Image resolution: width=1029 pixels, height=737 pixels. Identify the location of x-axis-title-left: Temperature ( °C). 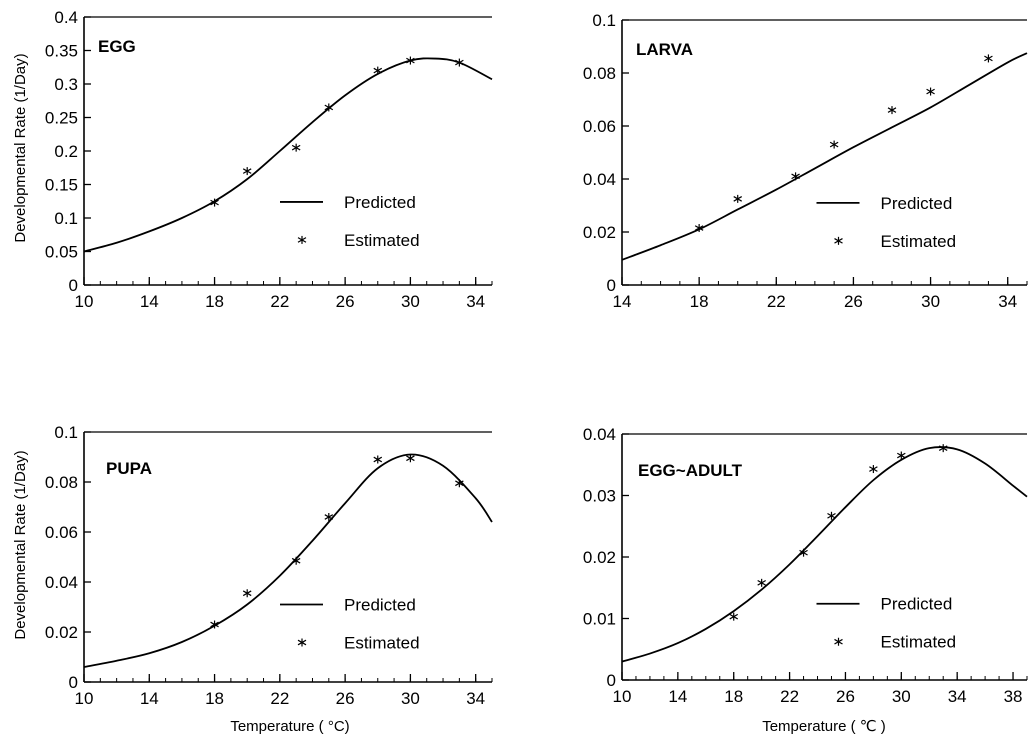
(289, 726).